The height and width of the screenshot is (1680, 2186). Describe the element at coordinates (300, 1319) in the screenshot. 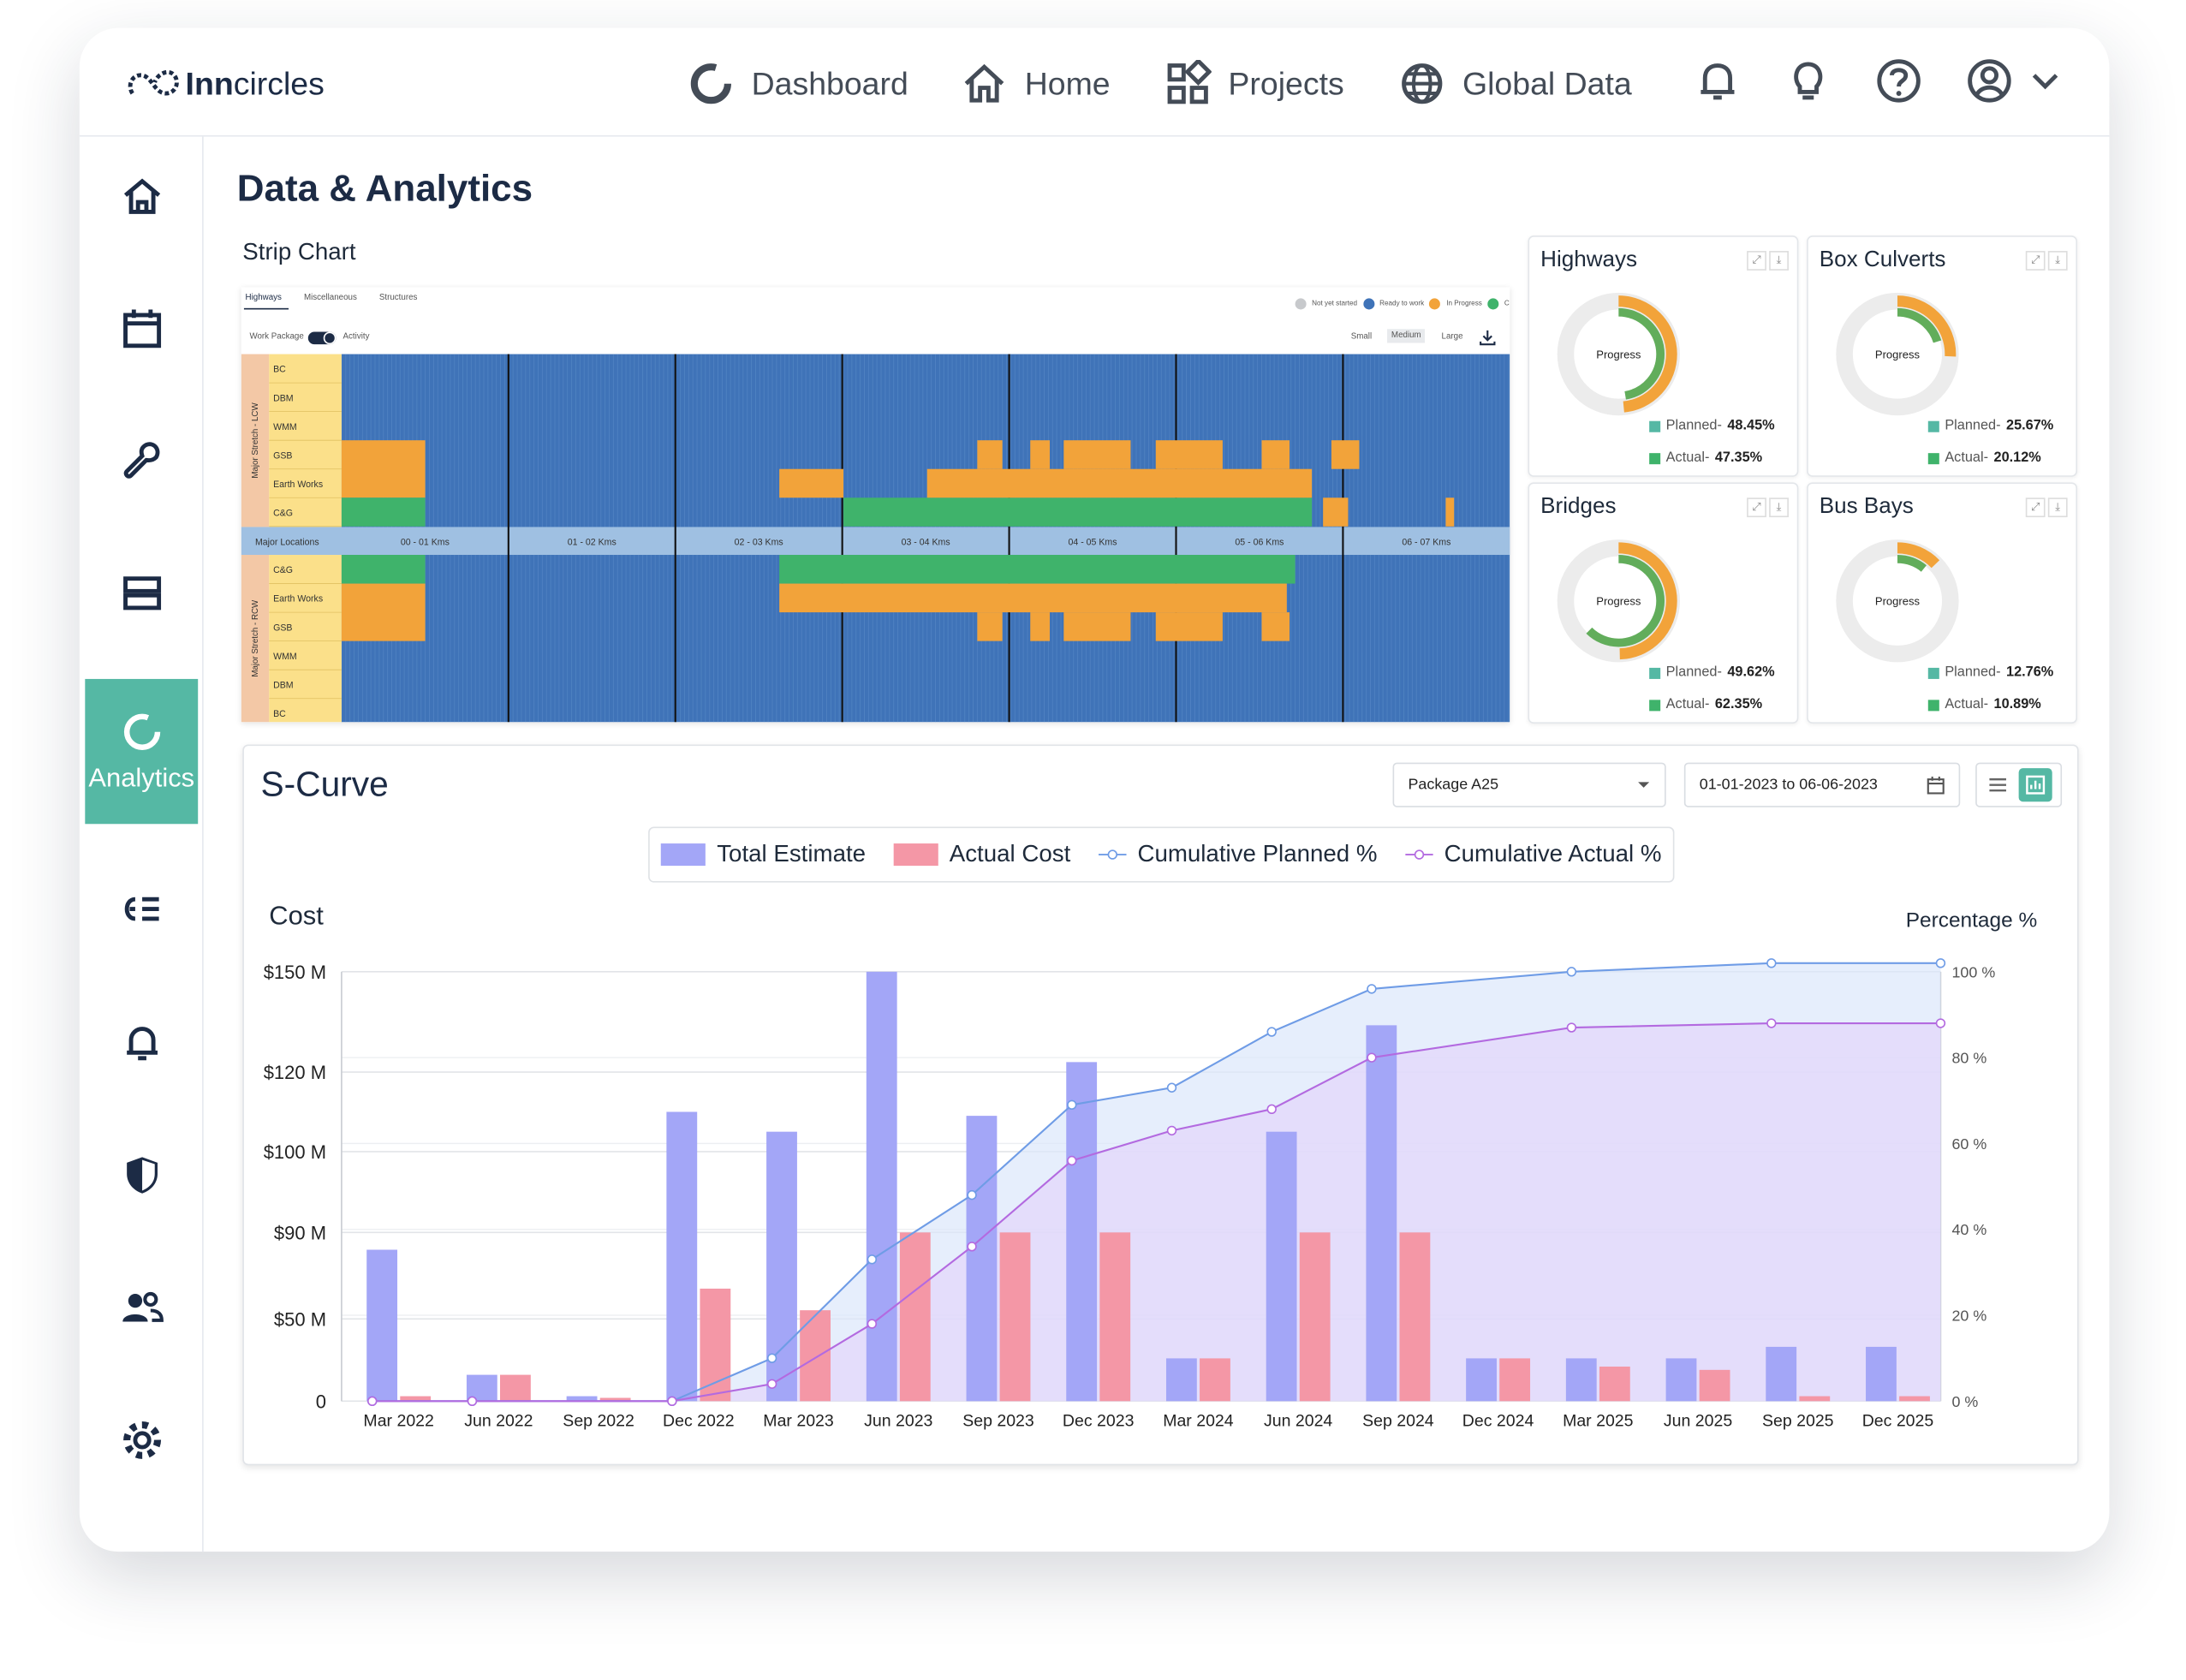

I see `y-tick-label: $50 M` at that location.